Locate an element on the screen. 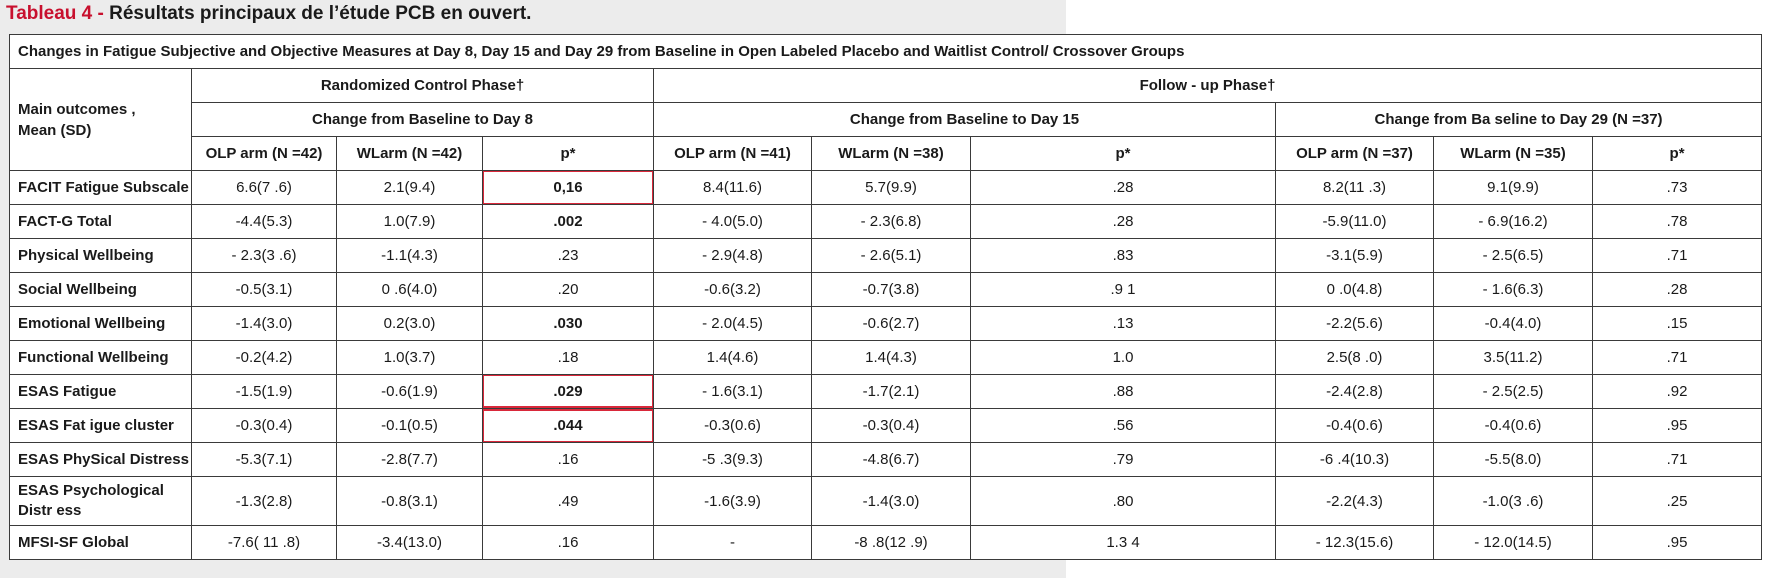  table-cell: -0.4(4.0) is located at coordinates (1513, 323).